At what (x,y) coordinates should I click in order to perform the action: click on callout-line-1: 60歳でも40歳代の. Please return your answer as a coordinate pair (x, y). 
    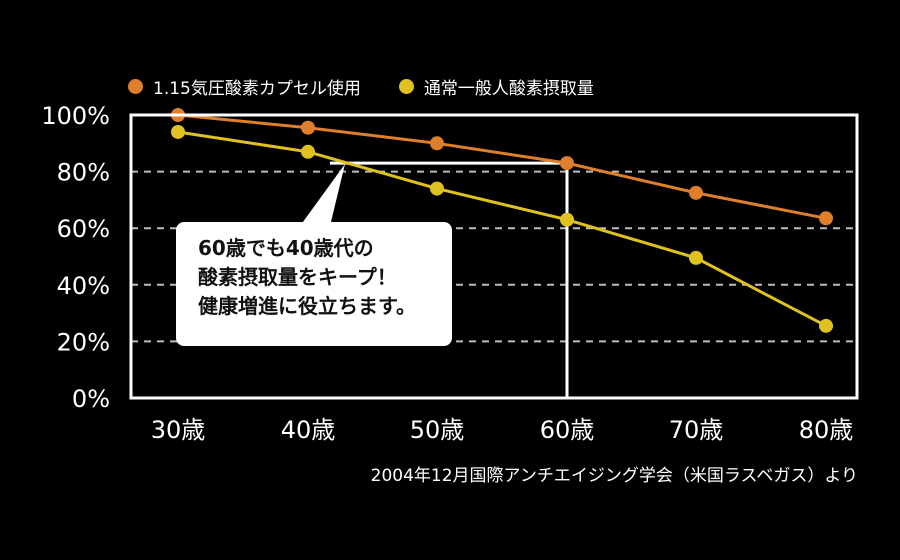
    Looking at the image, I should click on (286, 248).